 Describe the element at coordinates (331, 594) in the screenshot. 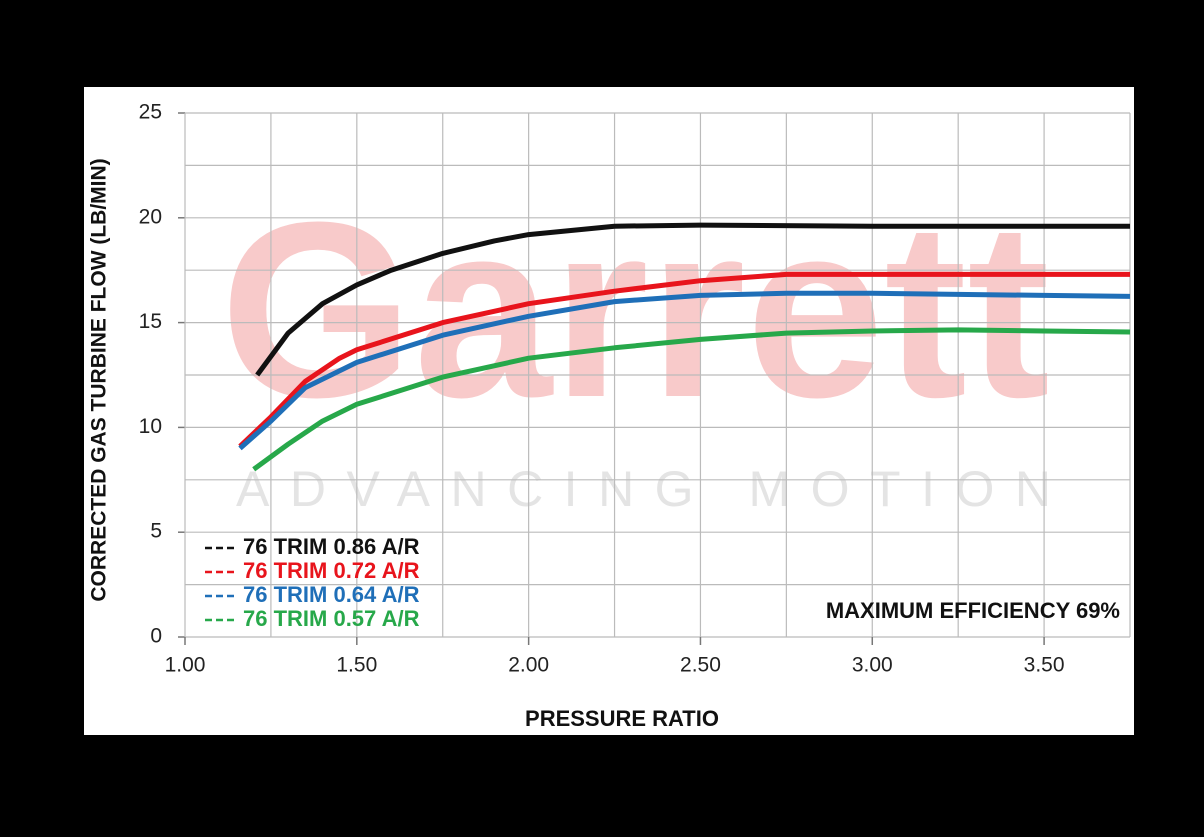

I see `legend-label: 76 TRIM 0.64 A/R` at that location.